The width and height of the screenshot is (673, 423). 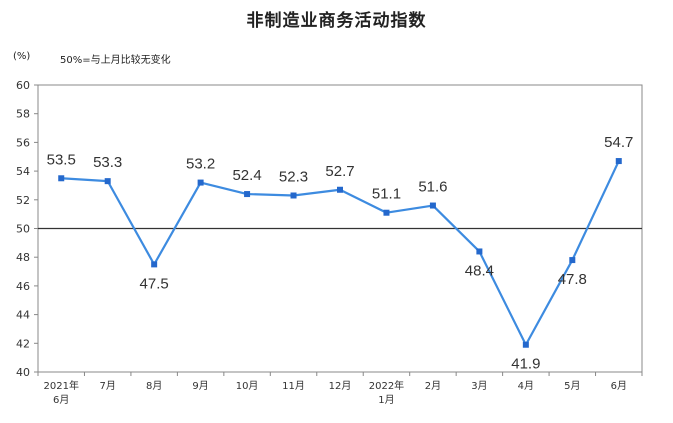 I want to click on data-label: 41.9, so click(x=525, y=364).